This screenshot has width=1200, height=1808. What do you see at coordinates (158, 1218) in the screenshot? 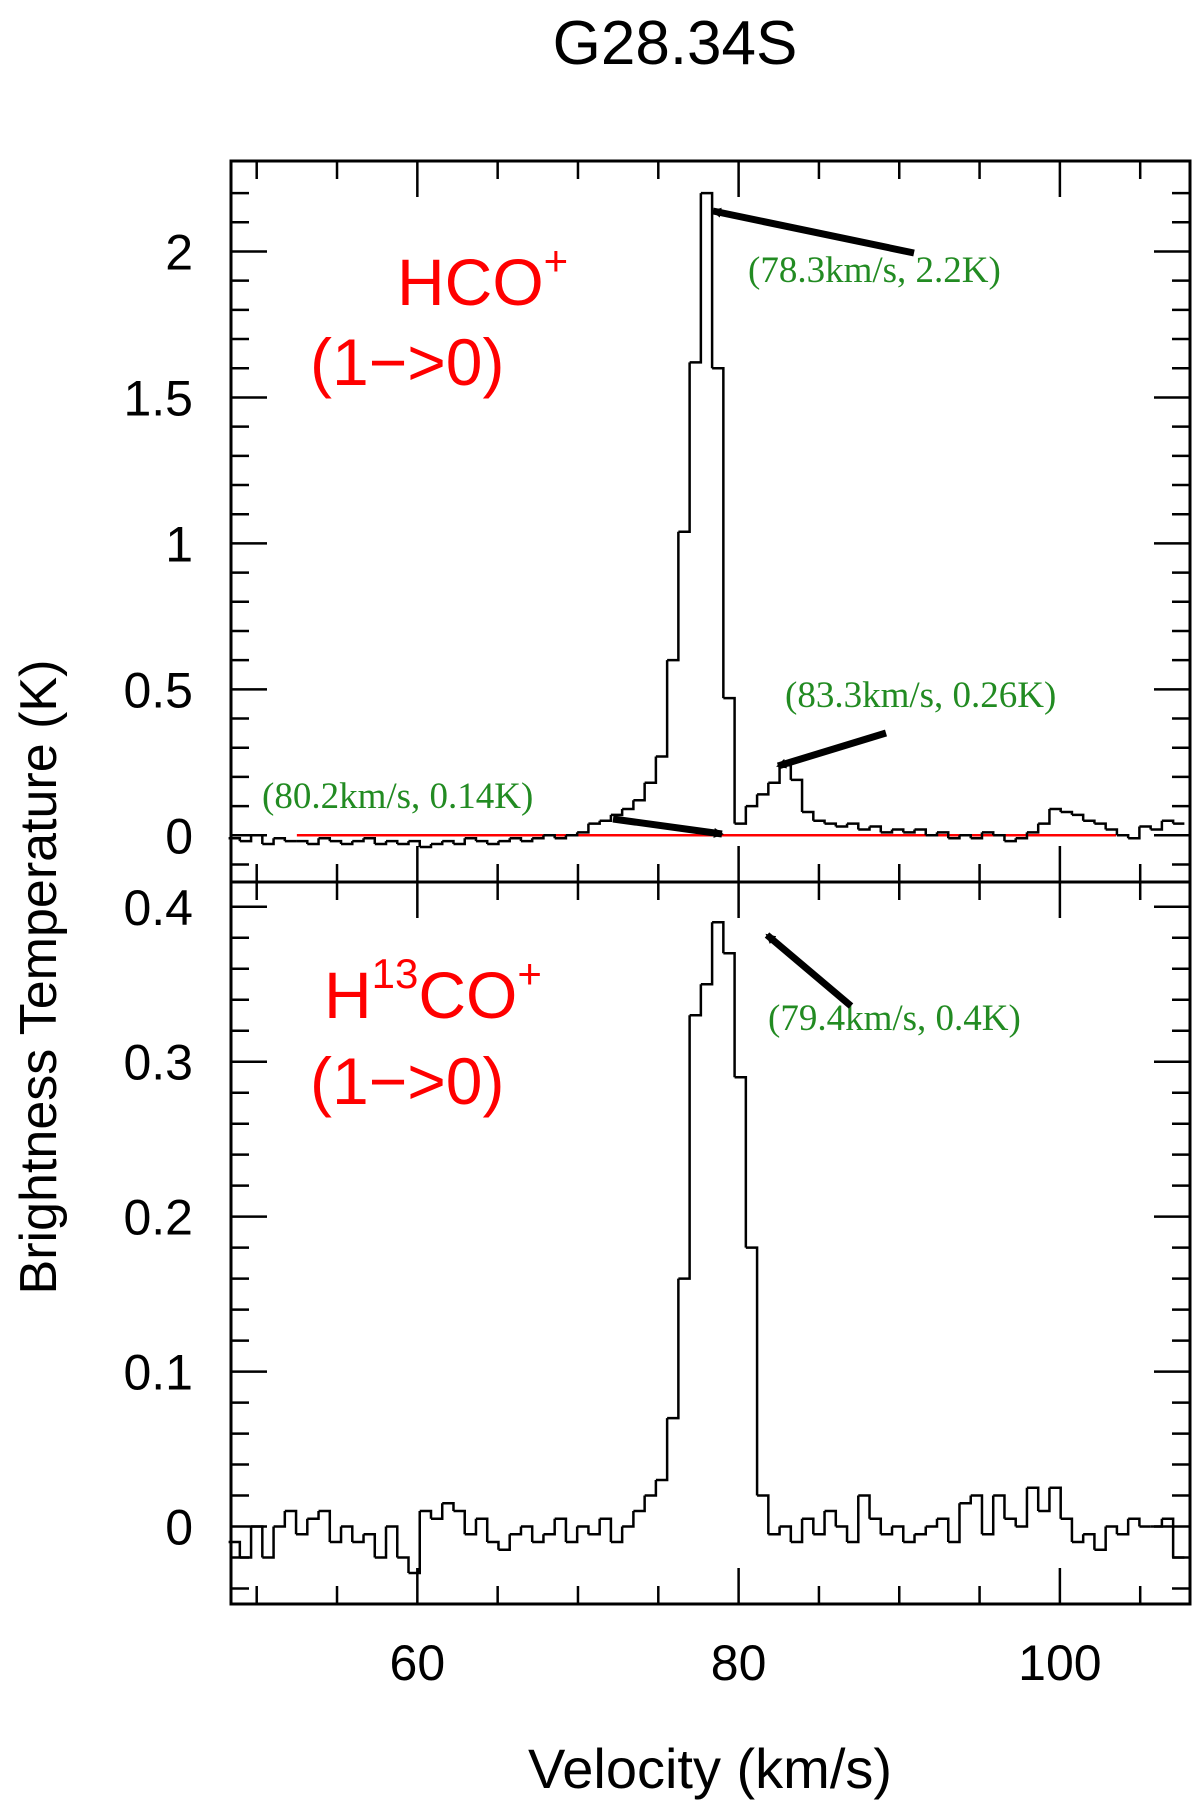
I see `y-tick-label: 0.2` at bounding box center [158, 1218].